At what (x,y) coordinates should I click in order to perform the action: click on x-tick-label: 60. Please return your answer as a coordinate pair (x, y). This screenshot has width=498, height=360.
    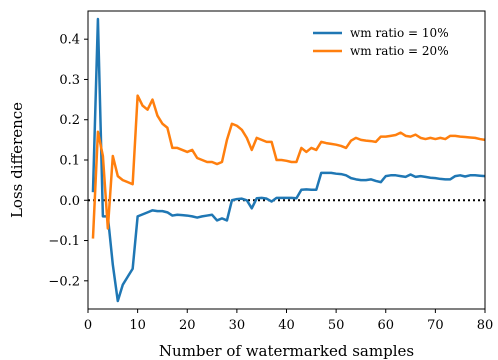
    Looking at the image, I should click on (385, 325).